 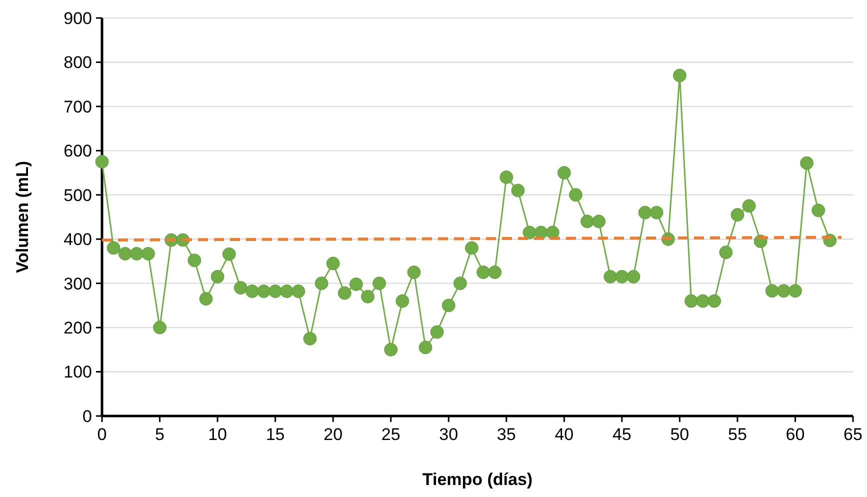 What do you see at coordinates (333, 434) in the screenshot?
I see `x-tick-label: 20` at bounding box center [333, 434].